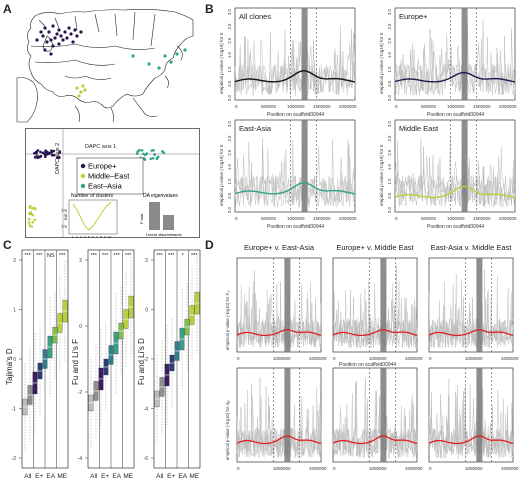  Describe the element at coordinates (75, 362) in the screenshot. I see `boxplot-ylabel: Fu and Li's F` at that location.